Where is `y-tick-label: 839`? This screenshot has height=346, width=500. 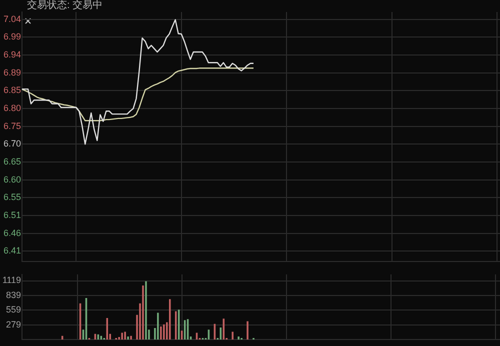
y-tick-label: 839 is located at coordinates (13, 295).